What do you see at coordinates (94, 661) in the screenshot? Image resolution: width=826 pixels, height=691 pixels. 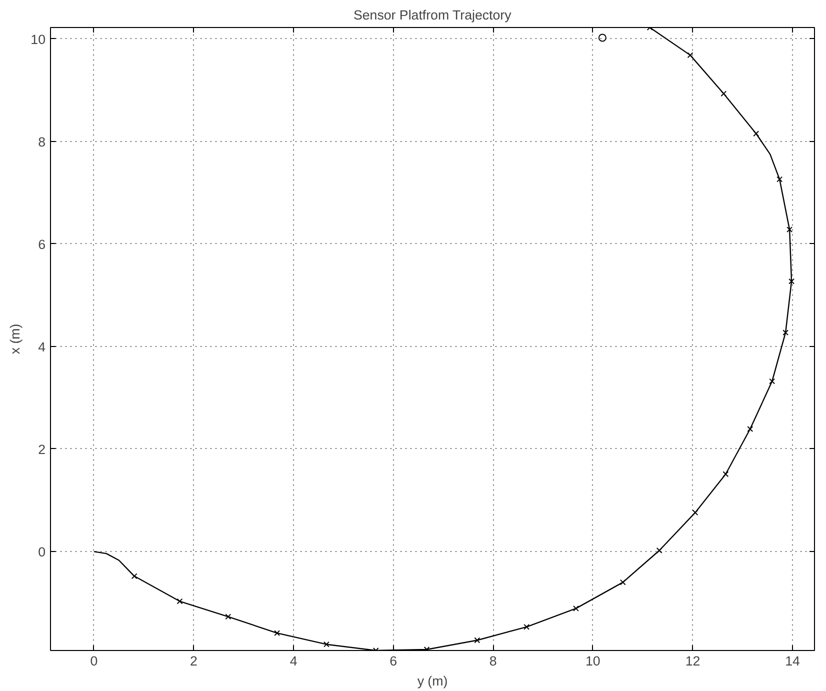 I see `x-tick-label: 0` at bounding box center [94, 661].